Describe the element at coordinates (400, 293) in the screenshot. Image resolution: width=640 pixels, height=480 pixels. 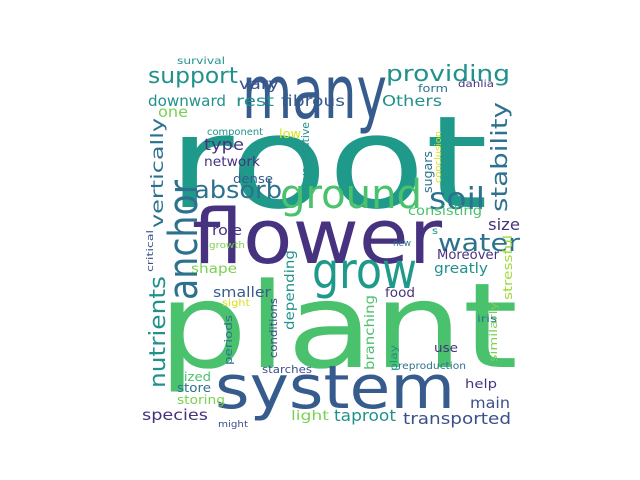
I see `cloud-word: food` at that location.